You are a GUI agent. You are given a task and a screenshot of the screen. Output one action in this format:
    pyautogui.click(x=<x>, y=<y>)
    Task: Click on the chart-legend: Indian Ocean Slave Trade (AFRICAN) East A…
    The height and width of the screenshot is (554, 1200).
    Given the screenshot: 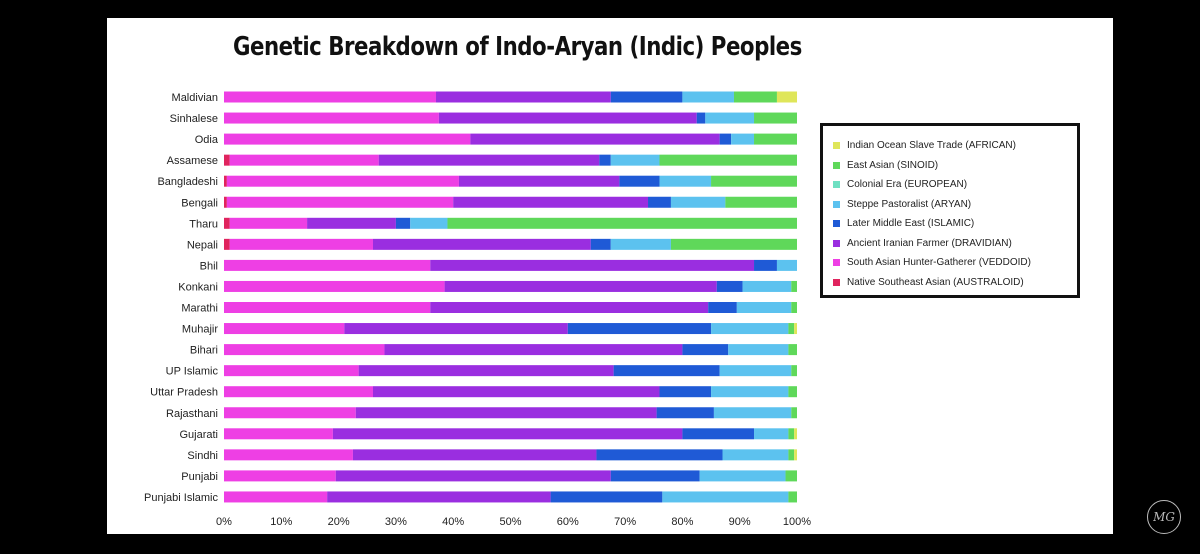 What is the action you would take?
    pyautogui.click(x=950, y=210)
    